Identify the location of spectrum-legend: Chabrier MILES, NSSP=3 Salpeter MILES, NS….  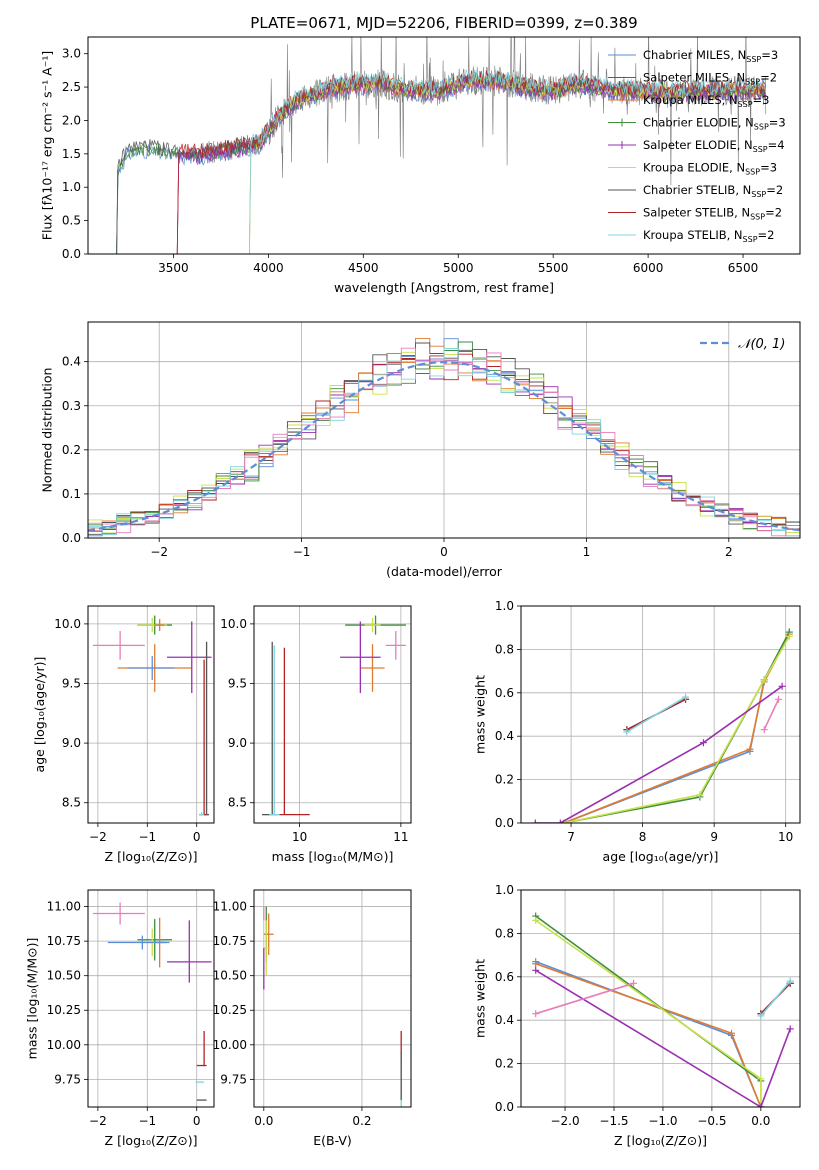
(697, 146).